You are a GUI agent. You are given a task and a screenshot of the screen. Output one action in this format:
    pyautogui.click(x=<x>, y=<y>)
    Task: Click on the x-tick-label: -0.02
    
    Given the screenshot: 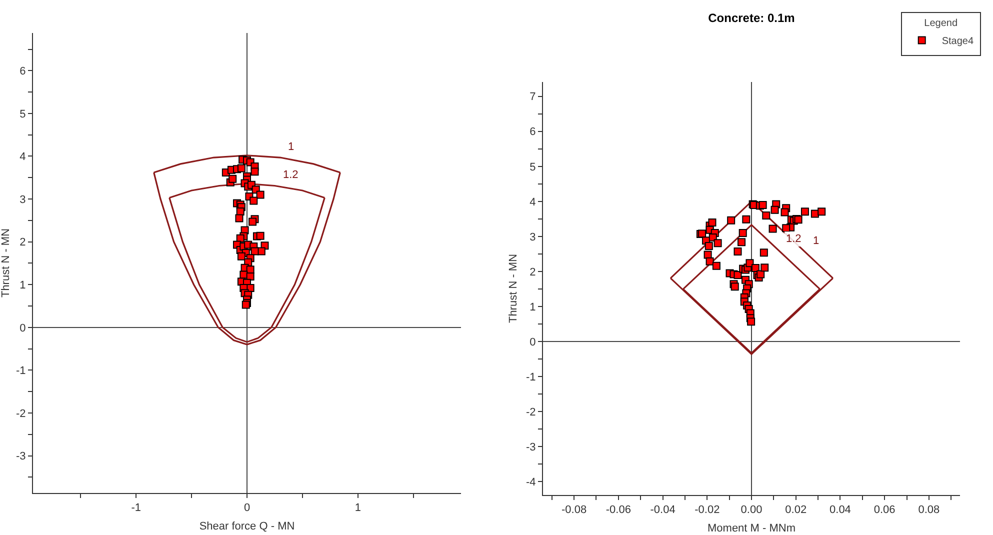 What is the action you would take?
    pyautogui.click(x=707, y=510)
    